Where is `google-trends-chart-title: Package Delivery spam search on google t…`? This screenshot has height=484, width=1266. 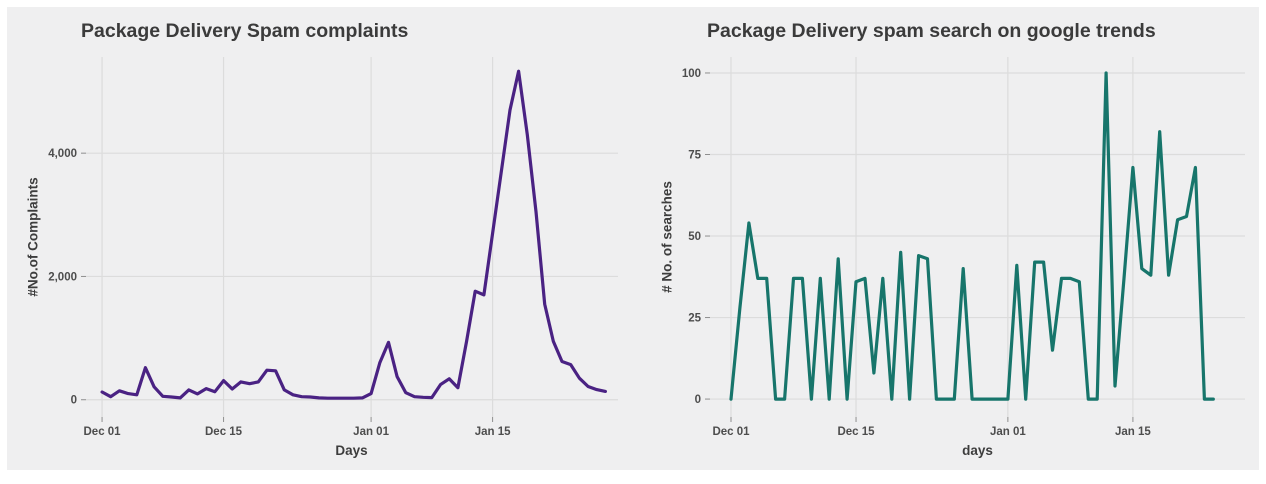 google-trends-chart-title: Package Delivery spam search on google t… is located at coordinates (931, 31).